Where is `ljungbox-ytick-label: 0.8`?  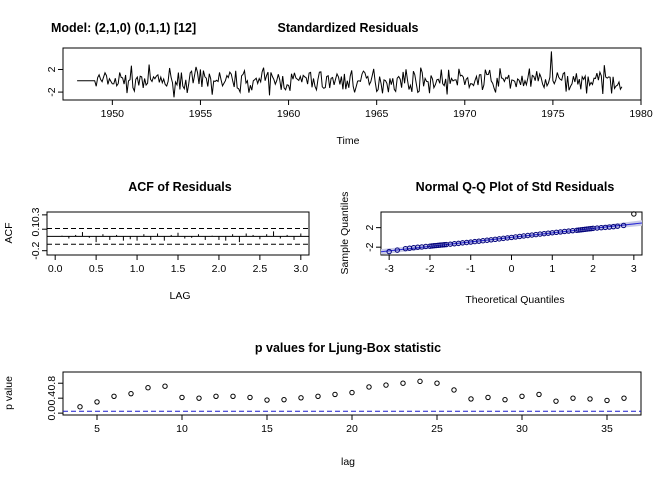 ljungbox-ytick-label: 0.8 is located at coordinates (52, 383).